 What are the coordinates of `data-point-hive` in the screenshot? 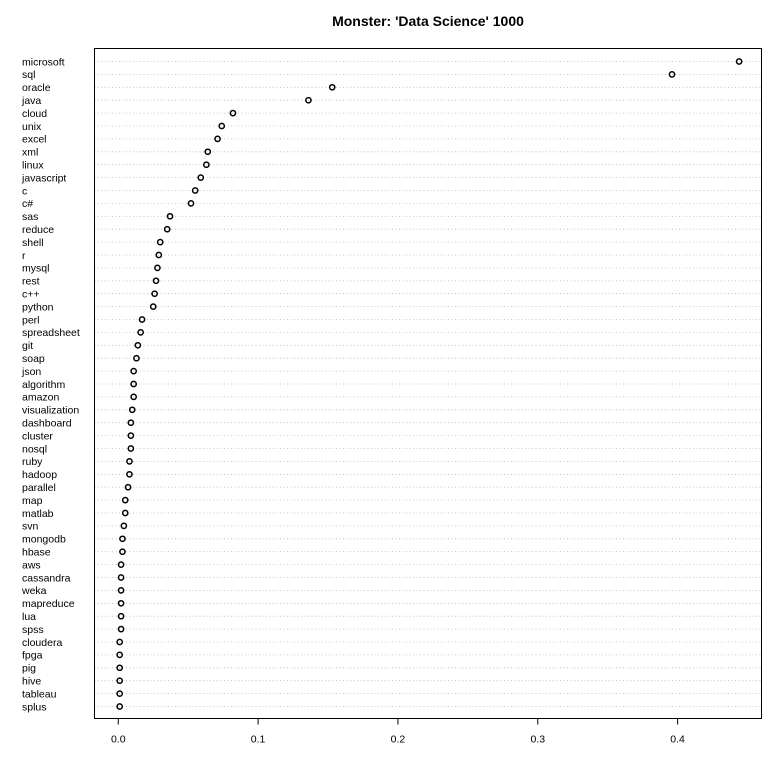 It's located at (120, 681).